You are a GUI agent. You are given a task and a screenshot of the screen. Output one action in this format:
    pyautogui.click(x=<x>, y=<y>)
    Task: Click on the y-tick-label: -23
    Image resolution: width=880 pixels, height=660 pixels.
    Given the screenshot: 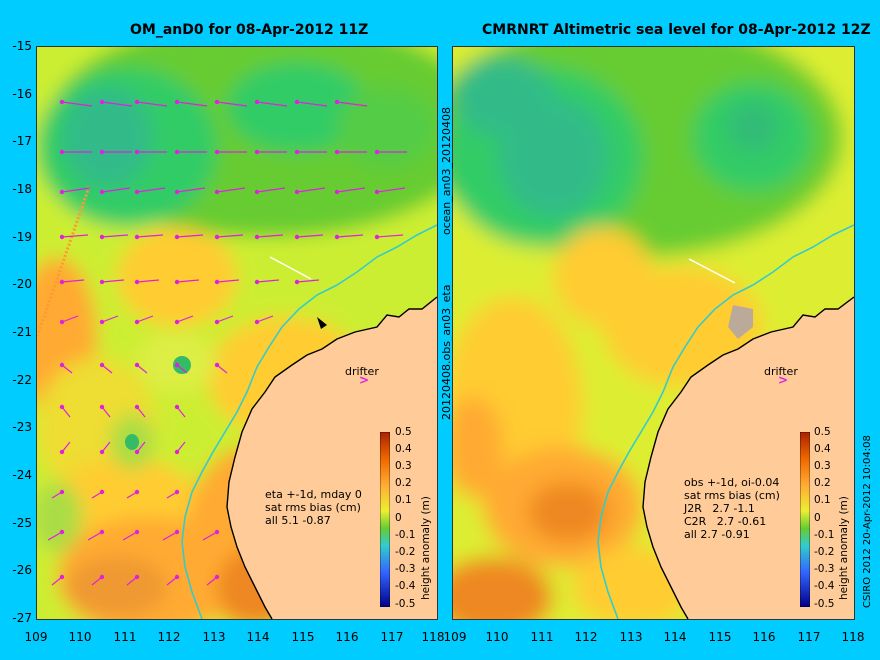 What is the action you would take?
    pyautogui.click(x=22, y=427)
    